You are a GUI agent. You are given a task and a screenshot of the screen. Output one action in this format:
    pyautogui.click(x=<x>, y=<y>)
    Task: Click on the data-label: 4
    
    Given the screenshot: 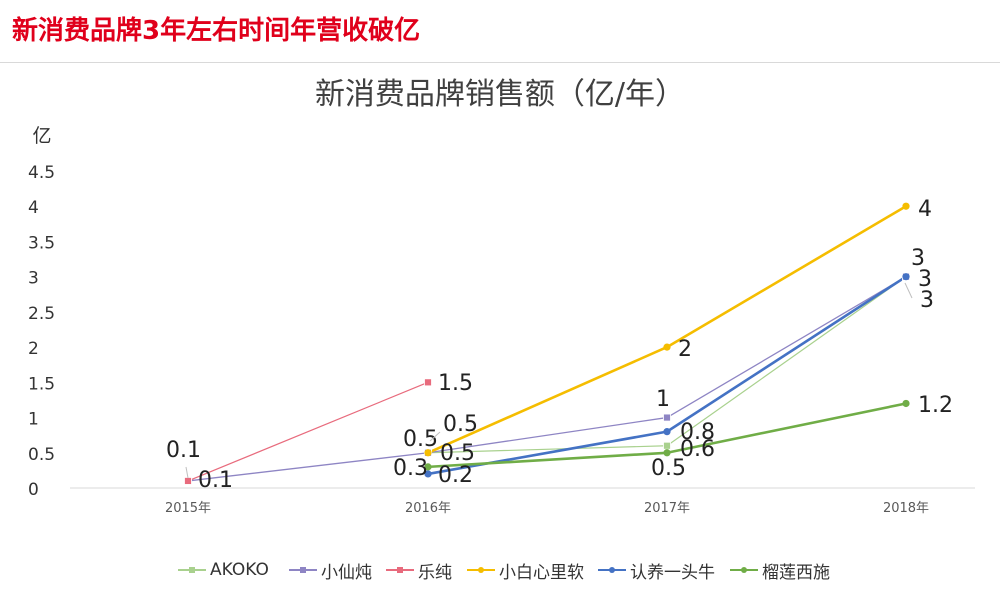 What is the action you would take?
    pyautogui.click(x=925, y=209)
    